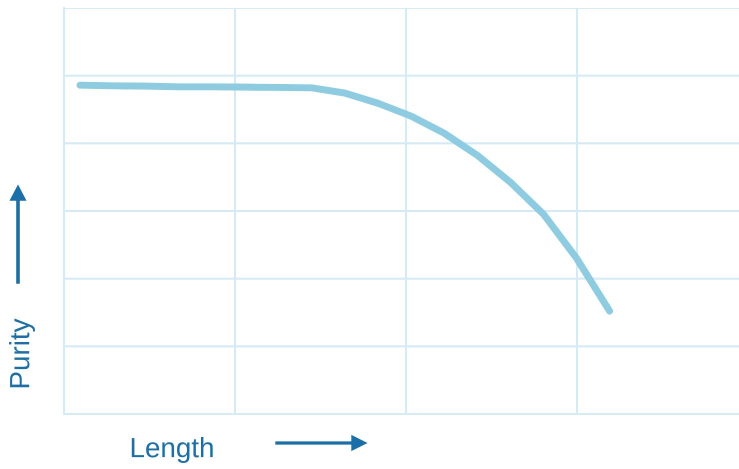 The width and height of the screenshot is (739, 469). Describe the element at coordinates (172, 450) in the screenshot. I see `x-axis-title: Length` at that location.